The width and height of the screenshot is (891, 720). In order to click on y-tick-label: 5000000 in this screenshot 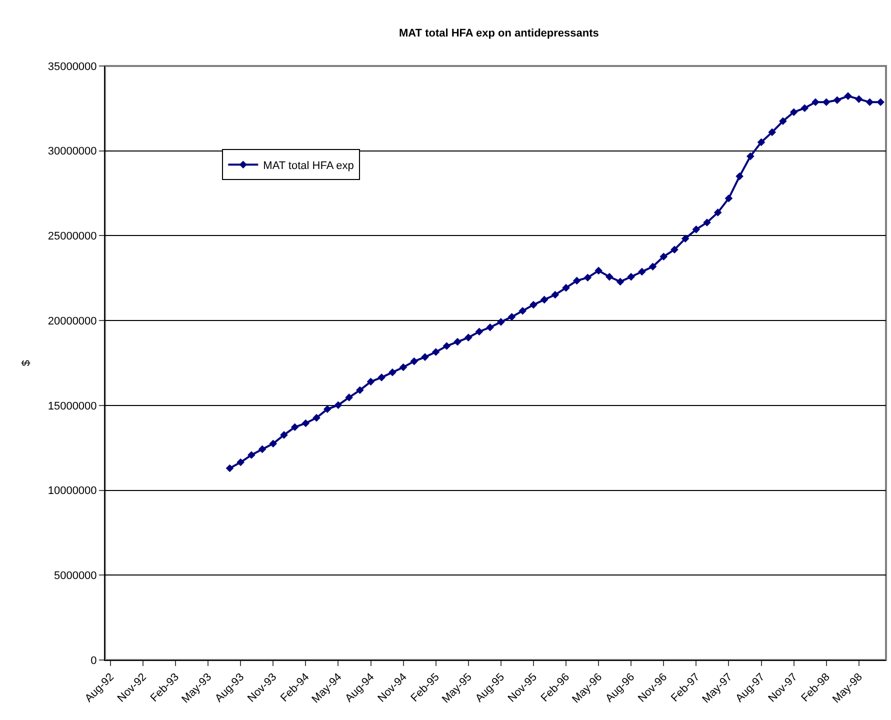, I will do `click(75, 576)`.